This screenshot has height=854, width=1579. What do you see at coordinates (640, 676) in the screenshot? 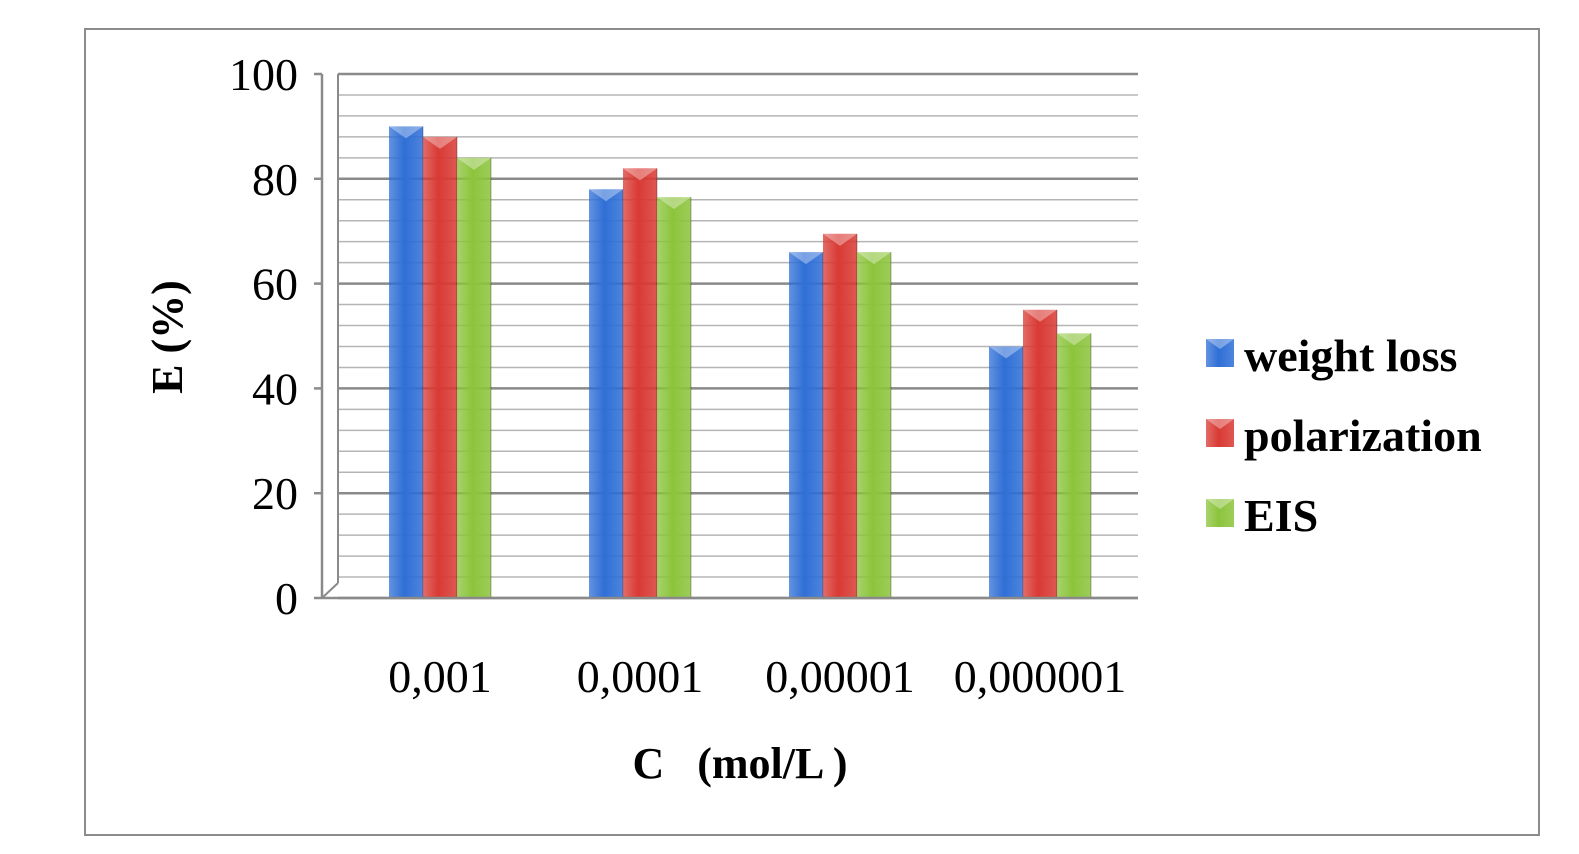
I see `x-tick-label: 0,0001` at bounding box center [640, 676].